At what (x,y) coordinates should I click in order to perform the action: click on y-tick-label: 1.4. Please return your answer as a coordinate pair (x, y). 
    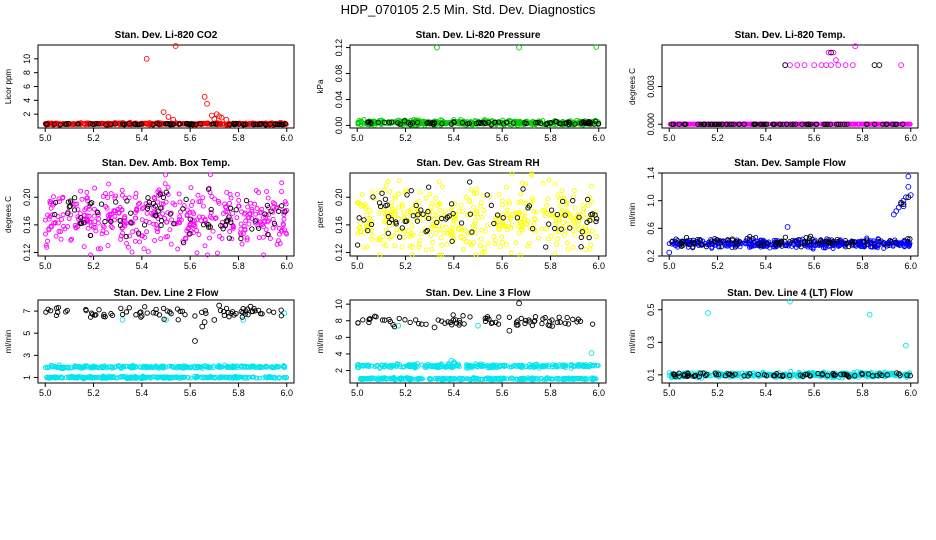
    Looking at the image, I should click on (651, 173).